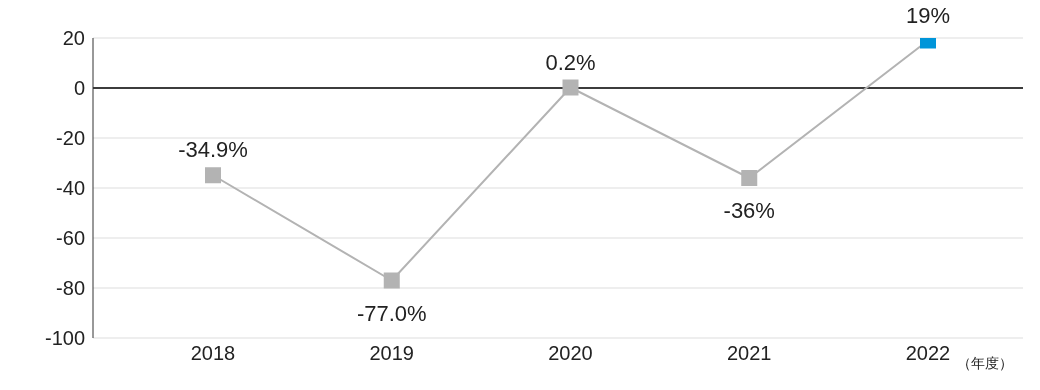 The width and height of the screenshot is (1040, 390). I want to click on x-tick-label: 2020, so click(570, 353).